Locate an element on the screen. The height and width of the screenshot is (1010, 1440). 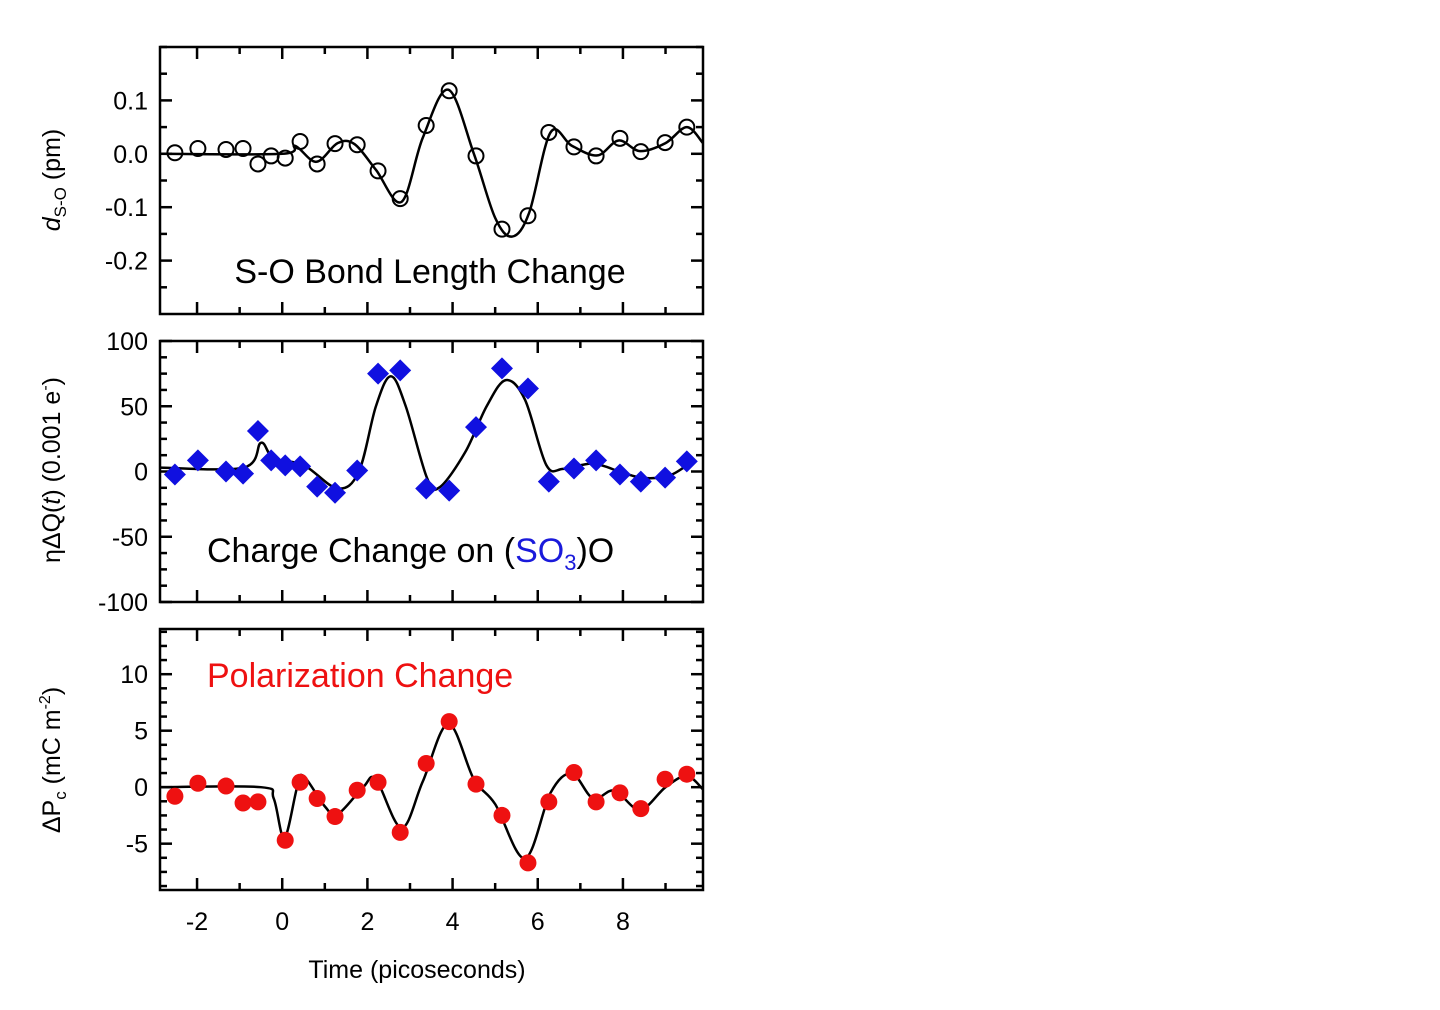
annotation-bond-length: S-O Bond Length Change is located at coordinates (429, 272).